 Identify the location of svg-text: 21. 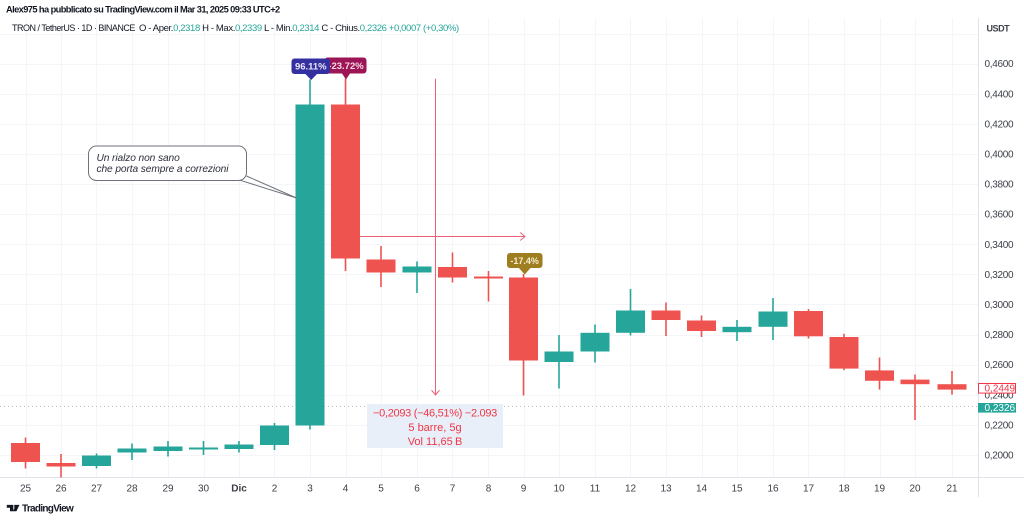
(952, 489).